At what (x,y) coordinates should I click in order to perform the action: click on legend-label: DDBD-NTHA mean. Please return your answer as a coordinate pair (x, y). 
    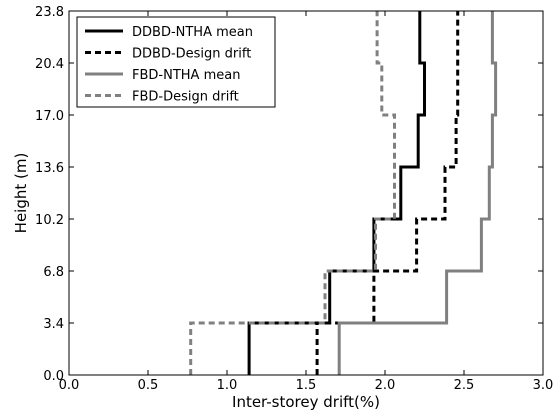
    Looking at the image, I should click on (192, 32).